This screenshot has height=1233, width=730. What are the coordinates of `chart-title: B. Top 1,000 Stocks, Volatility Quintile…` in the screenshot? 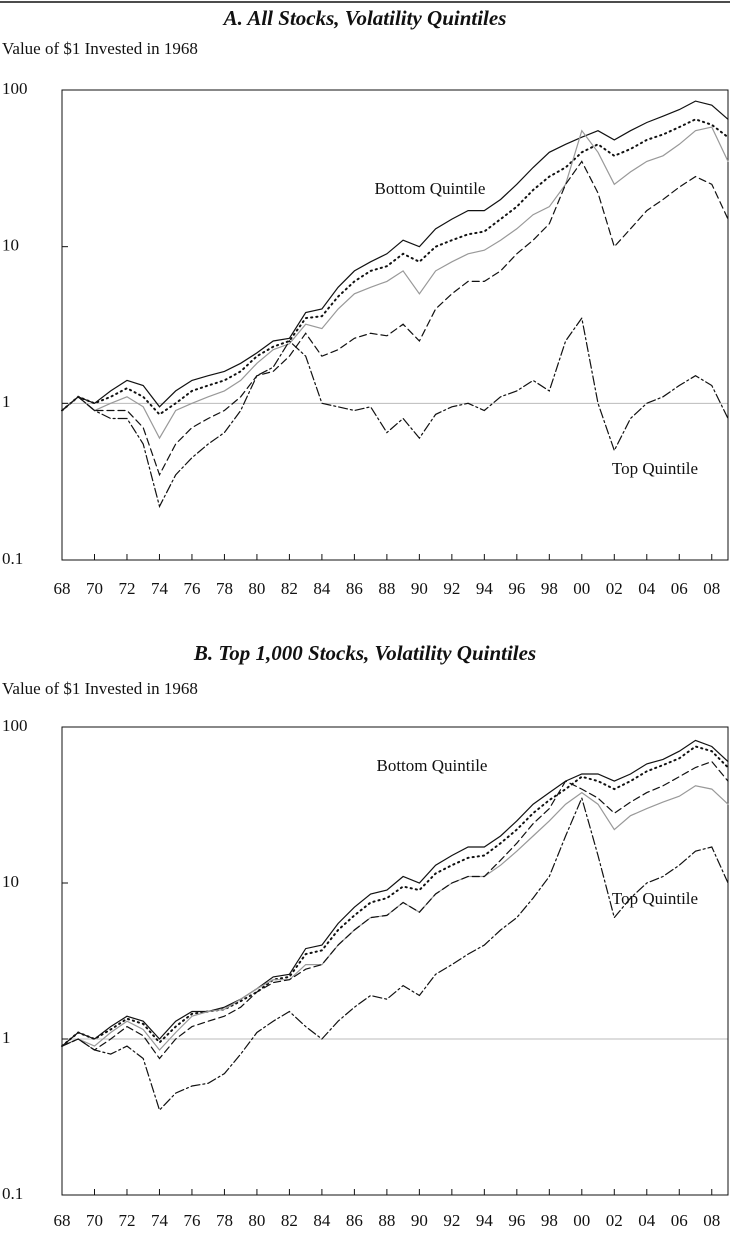 It's located at (364, 653).